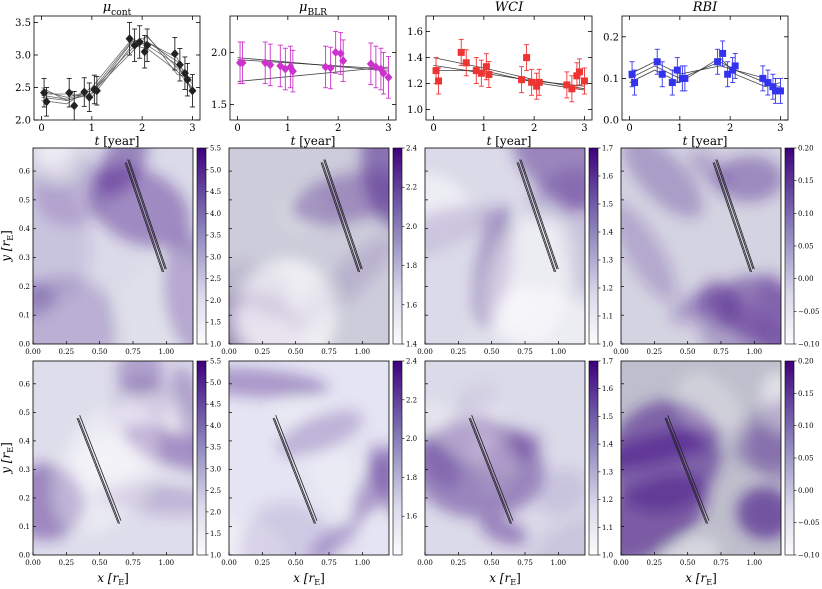 The width and height of the screenshot is (822, 589). Describe the element at coordinates (415, 84) in the screenshot. I see `y-tick-label: 1.2` at that location.